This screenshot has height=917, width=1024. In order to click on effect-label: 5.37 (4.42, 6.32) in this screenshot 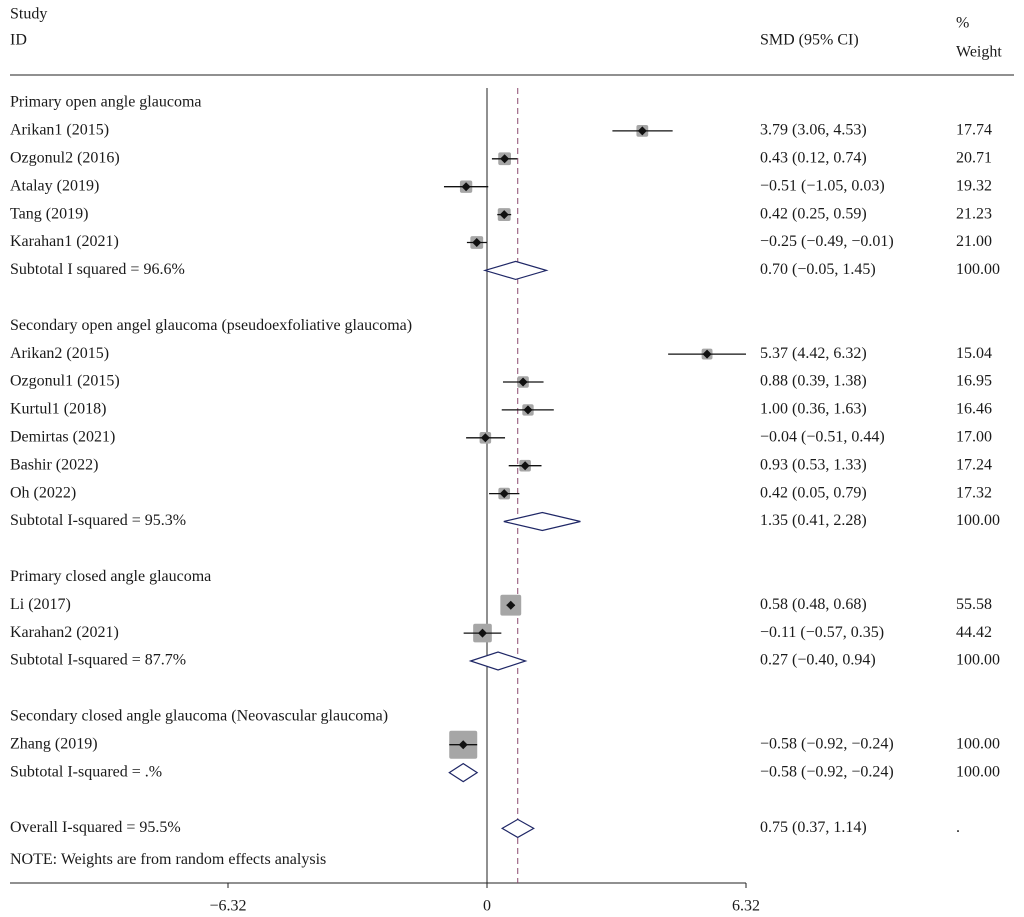, I will do `click(813, 353)`.